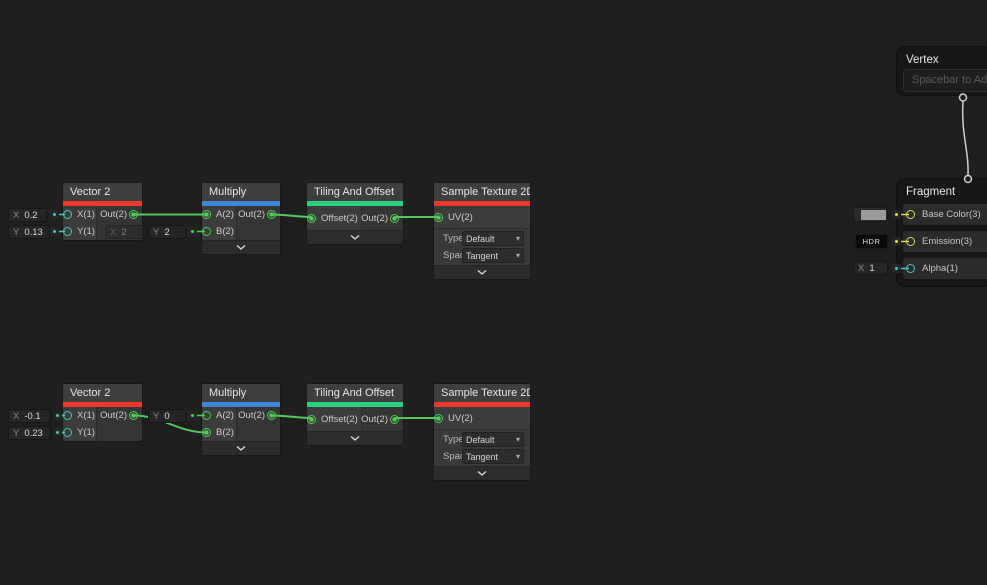 The height and width of the screenshot is (585, 987). I want to click on multiply-b-x-field: X 2, so click(125, 232).